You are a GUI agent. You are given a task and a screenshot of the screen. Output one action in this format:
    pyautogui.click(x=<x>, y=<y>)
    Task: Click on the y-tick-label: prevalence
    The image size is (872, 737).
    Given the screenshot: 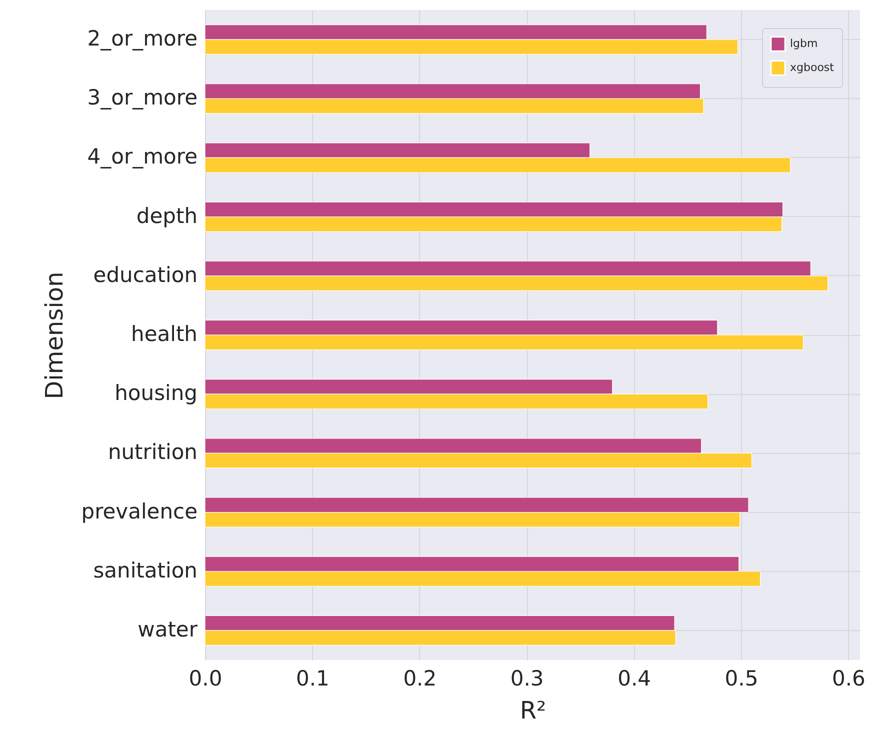 What is the action you would take?
    pyautogui.click(x=139, y=511)
    